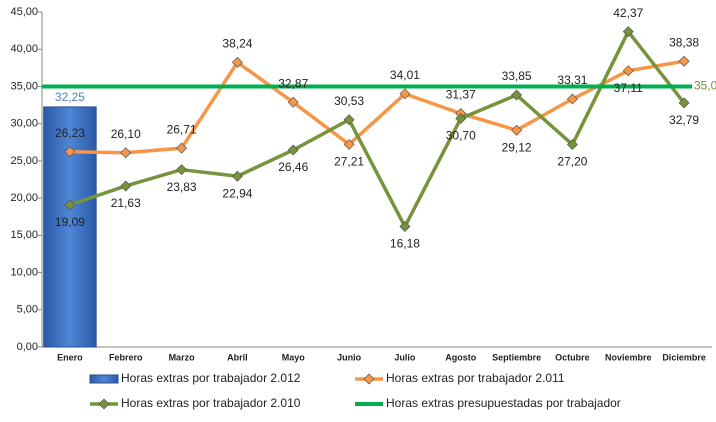  What do you see at coordinates (628, 88) in the screenshot?
I see `data-label: 37,11` at bounding box center [628, 88].